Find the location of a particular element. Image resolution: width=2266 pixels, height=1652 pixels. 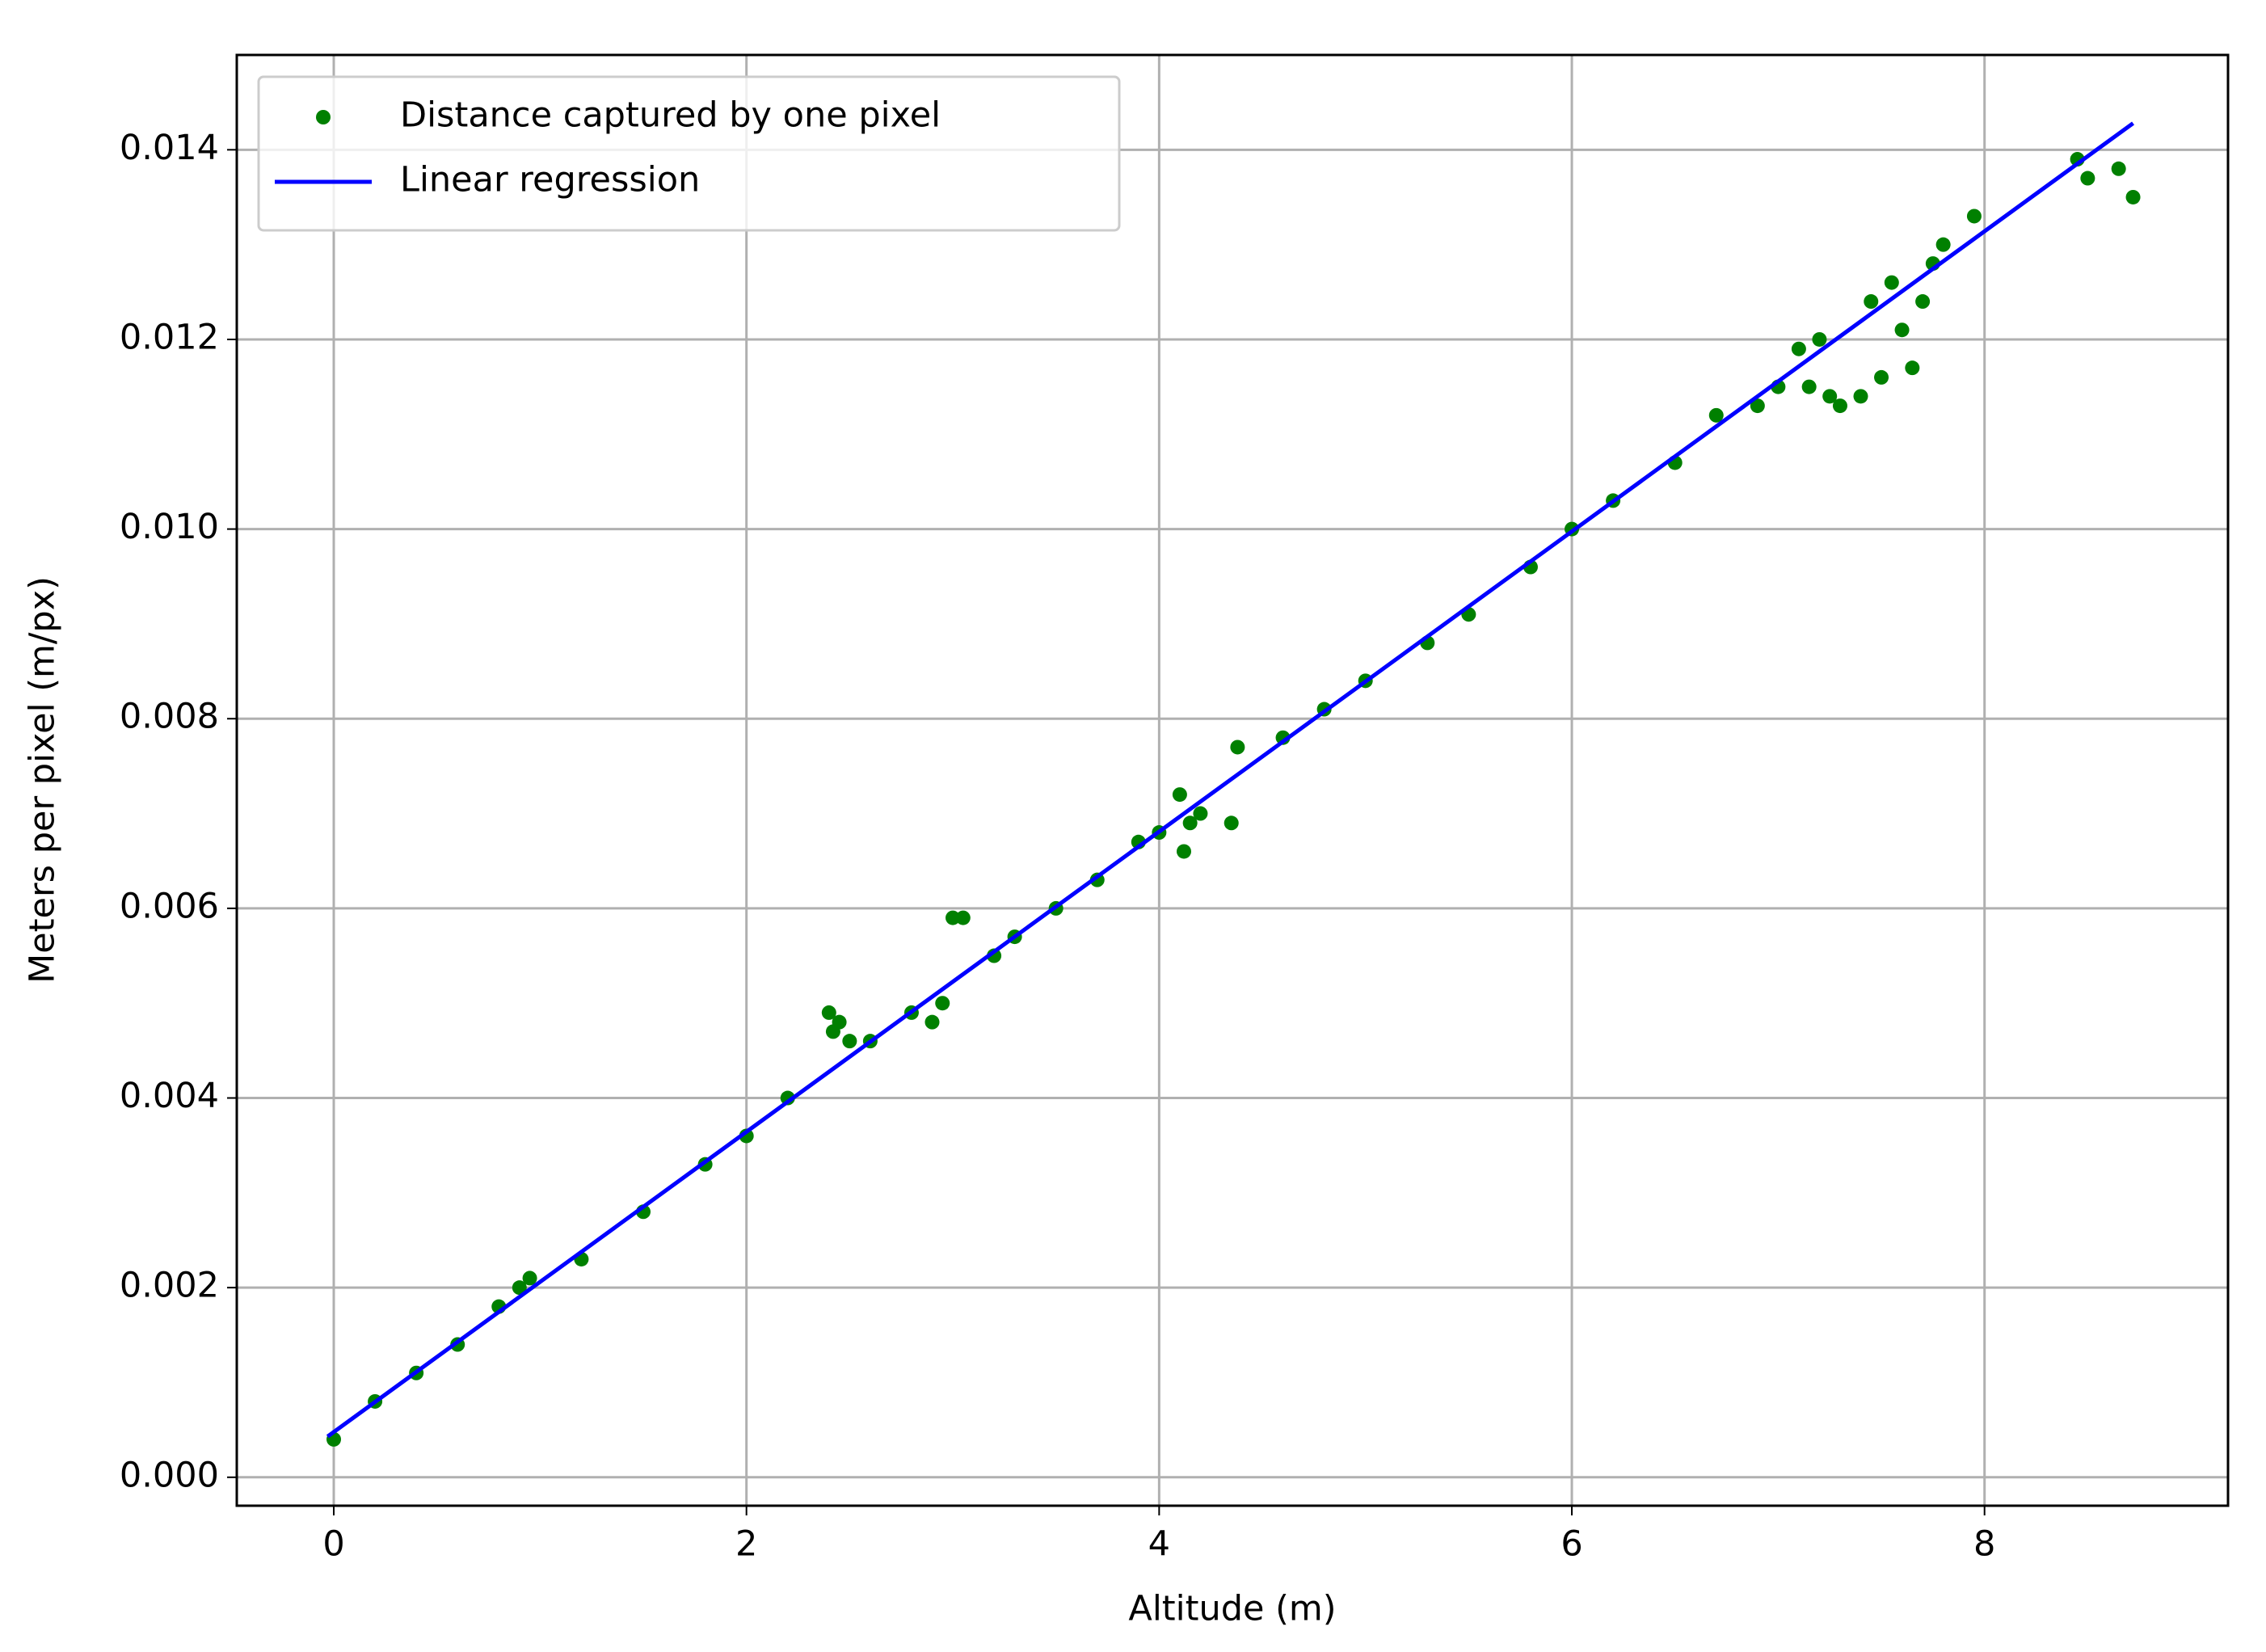

x-tick-label: 8 is located at coordinates (1984, 1545).